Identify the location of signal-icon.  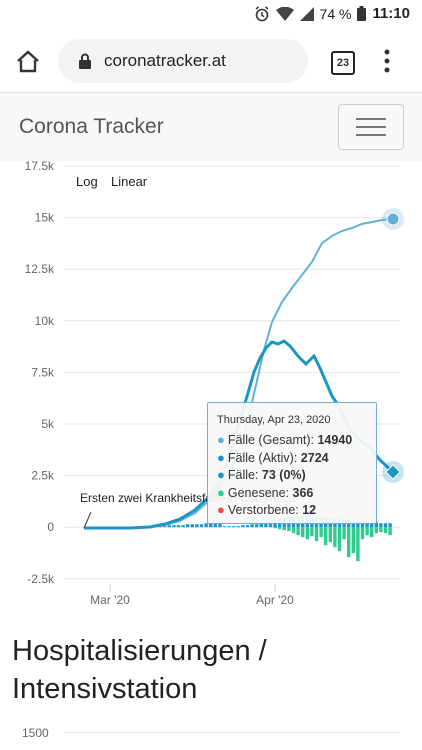
(306, 13).